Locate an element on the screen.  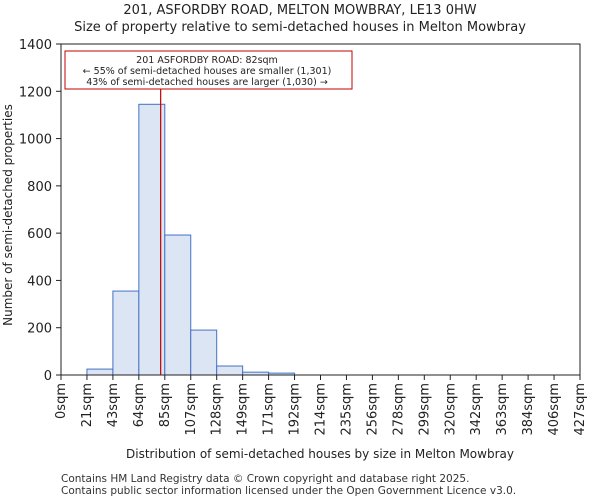
x-tick-label: 171sqm is located at coordinates (269, 409).